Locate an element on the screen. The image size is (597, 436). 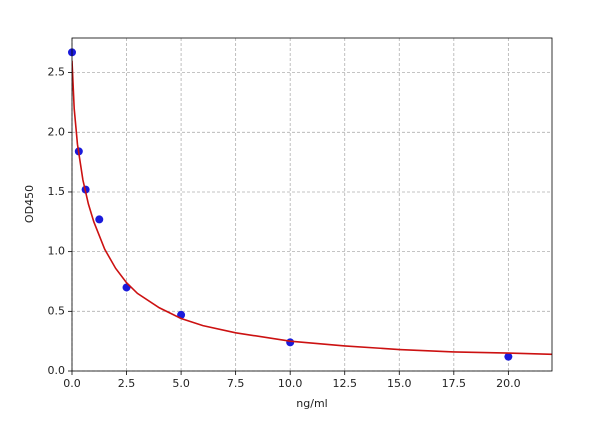
x-axis-label: ng/ml is located at coordinates (311, 403).